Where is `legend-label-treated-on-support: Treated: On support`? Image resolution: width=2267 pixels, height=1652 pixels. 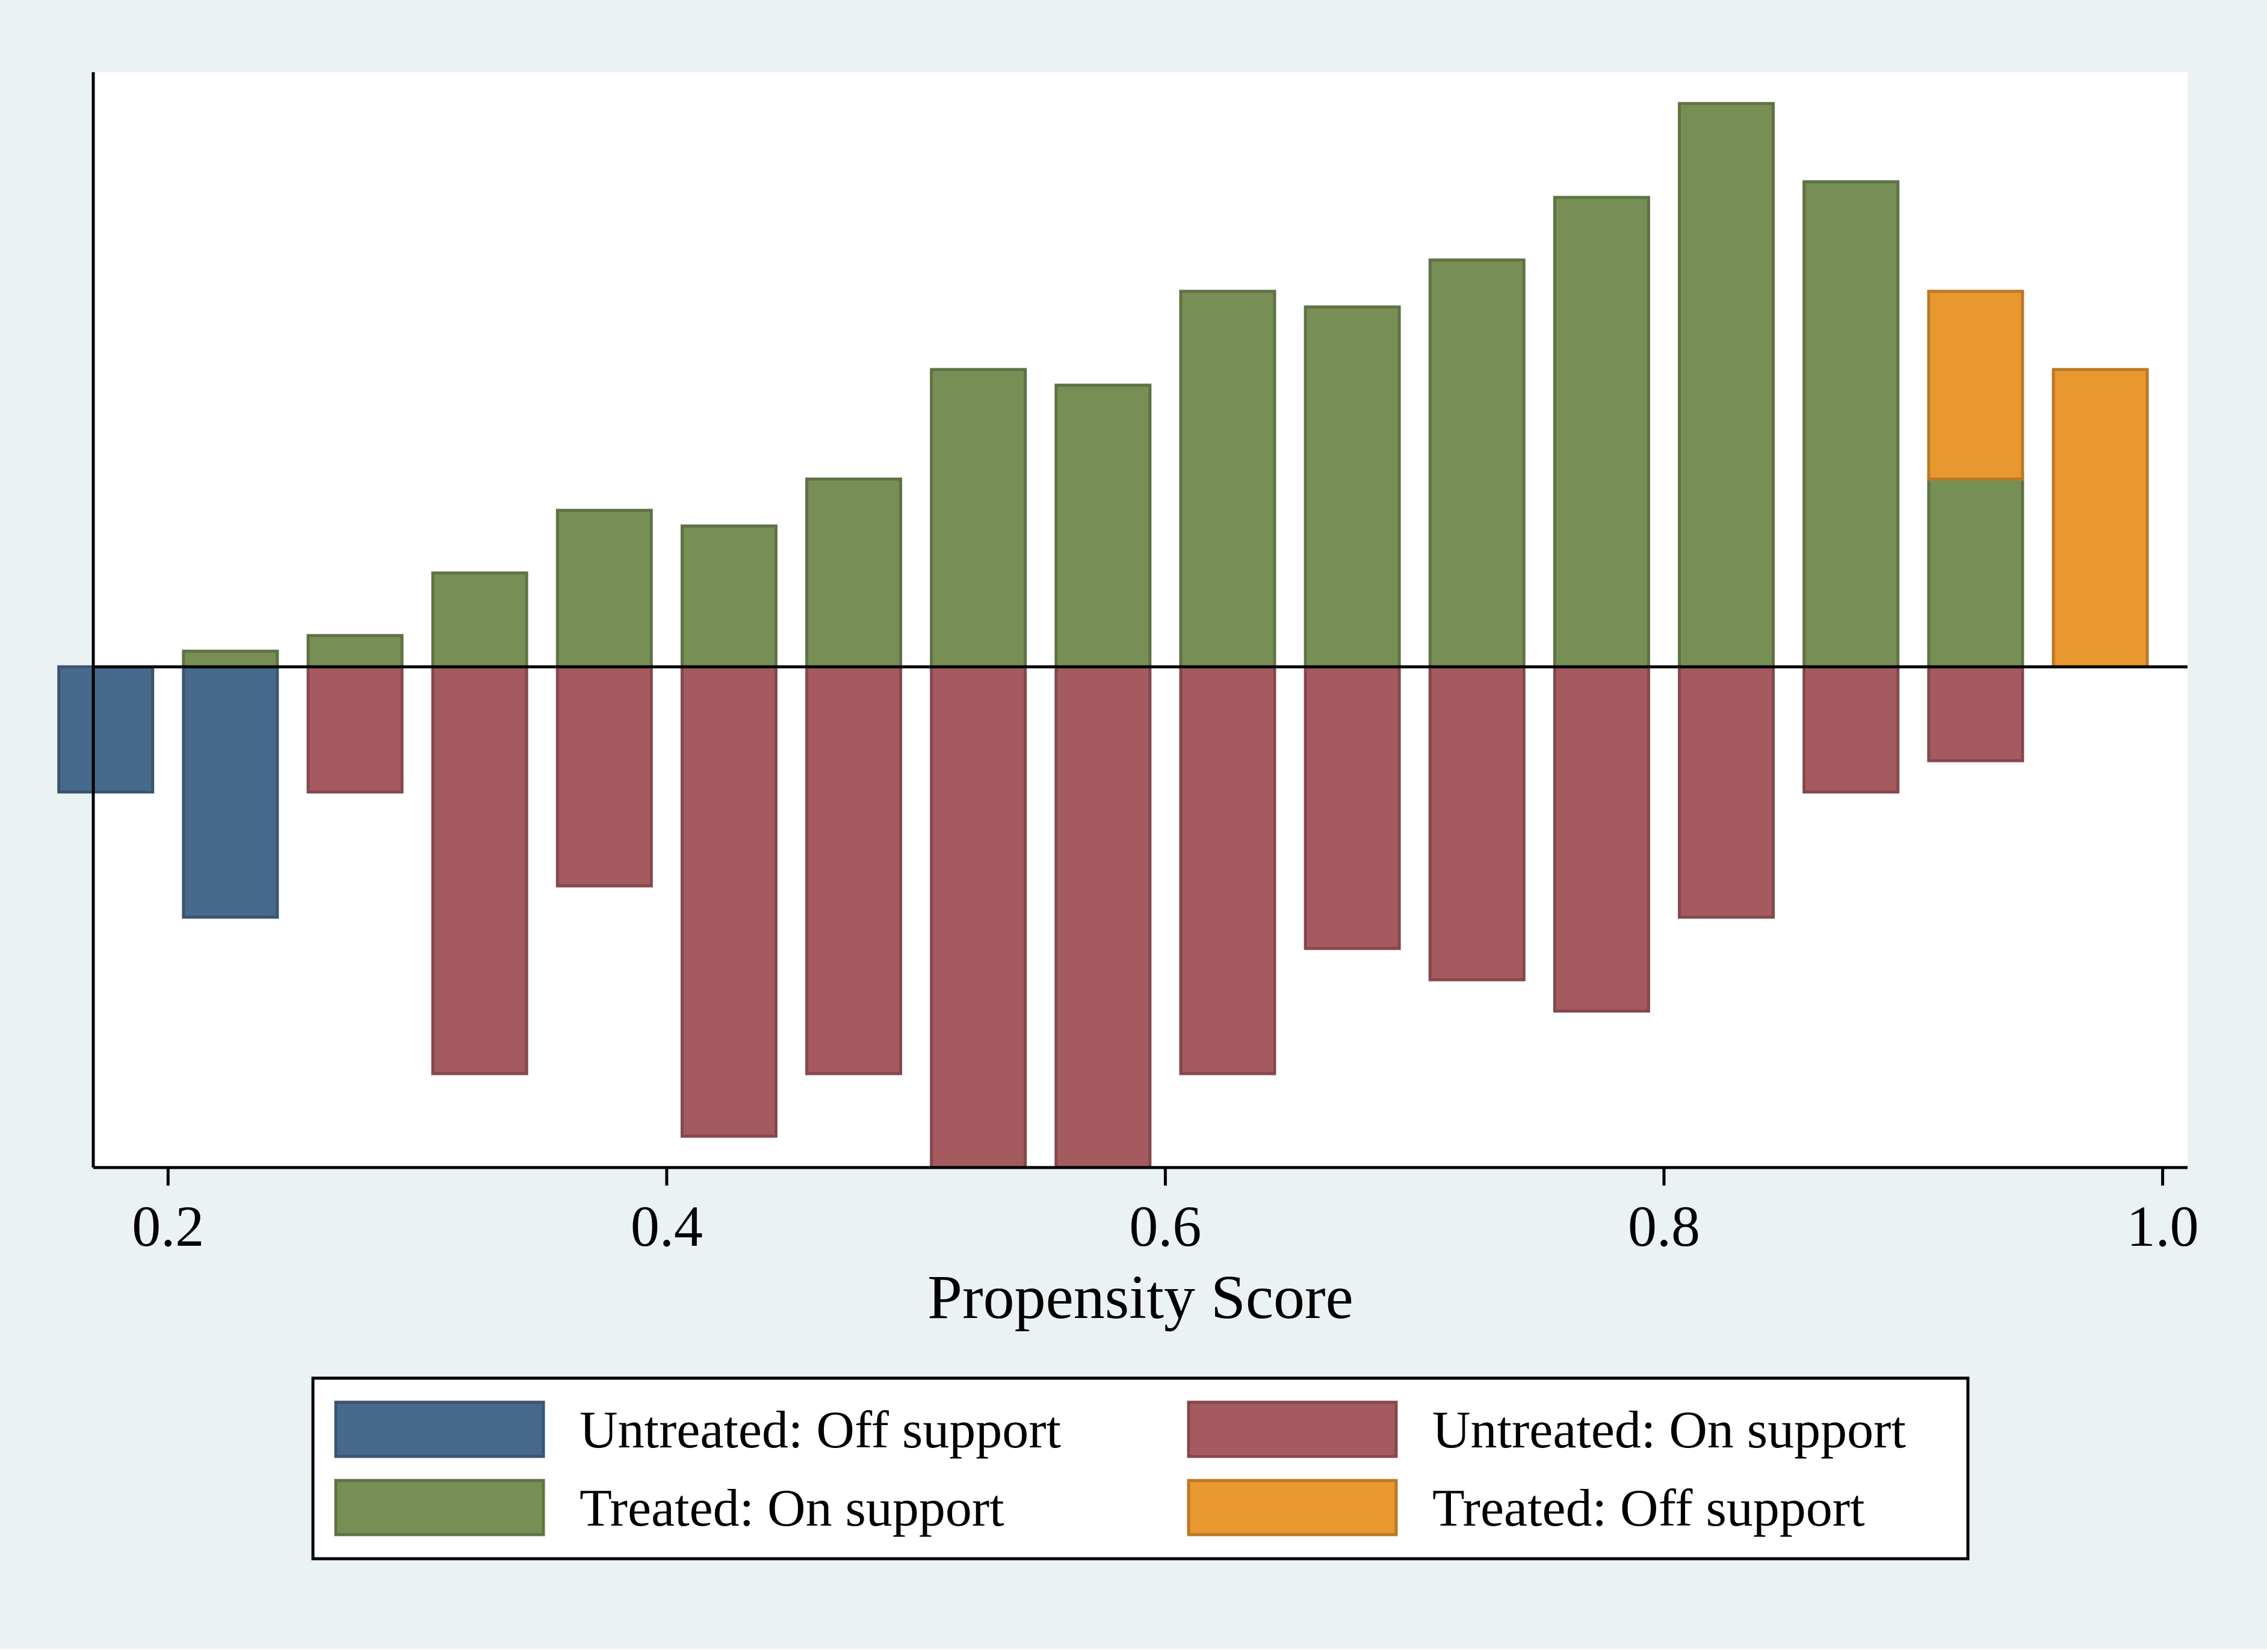 legend-label-treated-on-support: Treated: On support is located at coordinates (792, 1509).